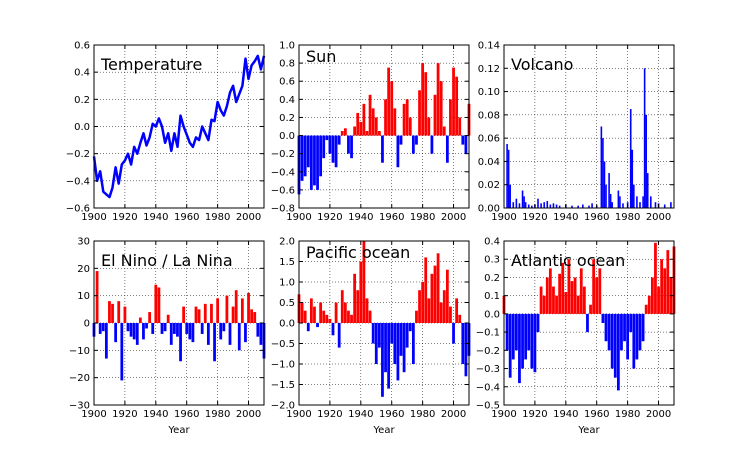 Image resolution: width=750 pixels, height=450 pixels. Describe the element at coordinates (179, 126) in the screenshot. I see `series-line` at that location.